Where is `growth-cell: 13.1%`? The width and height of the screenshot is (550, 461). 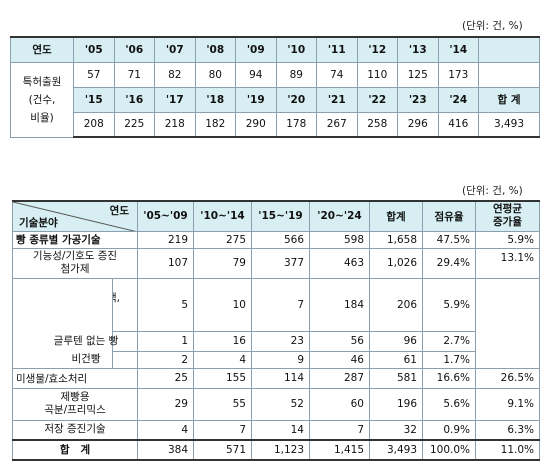 growth-cell: 13.1% is located at coordinates (507, 263).